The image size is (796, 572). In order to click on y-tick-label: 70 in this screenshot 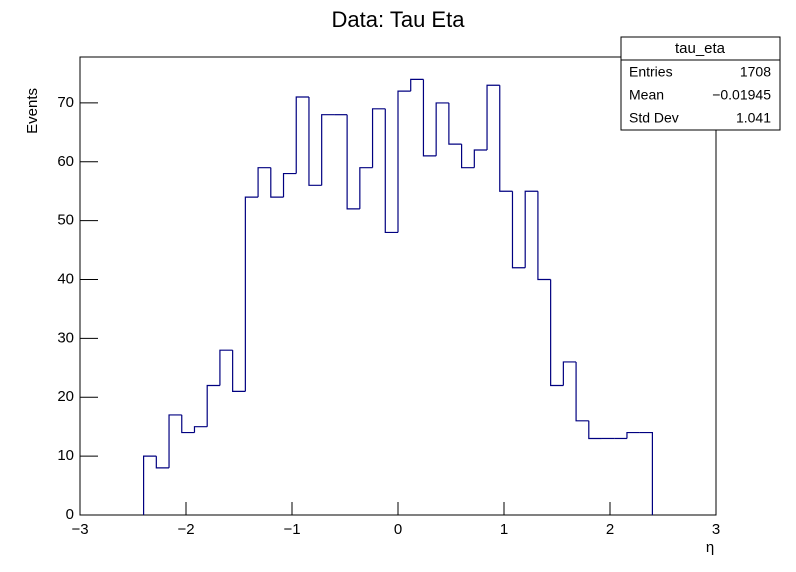, I will do `click(65, 102)`.